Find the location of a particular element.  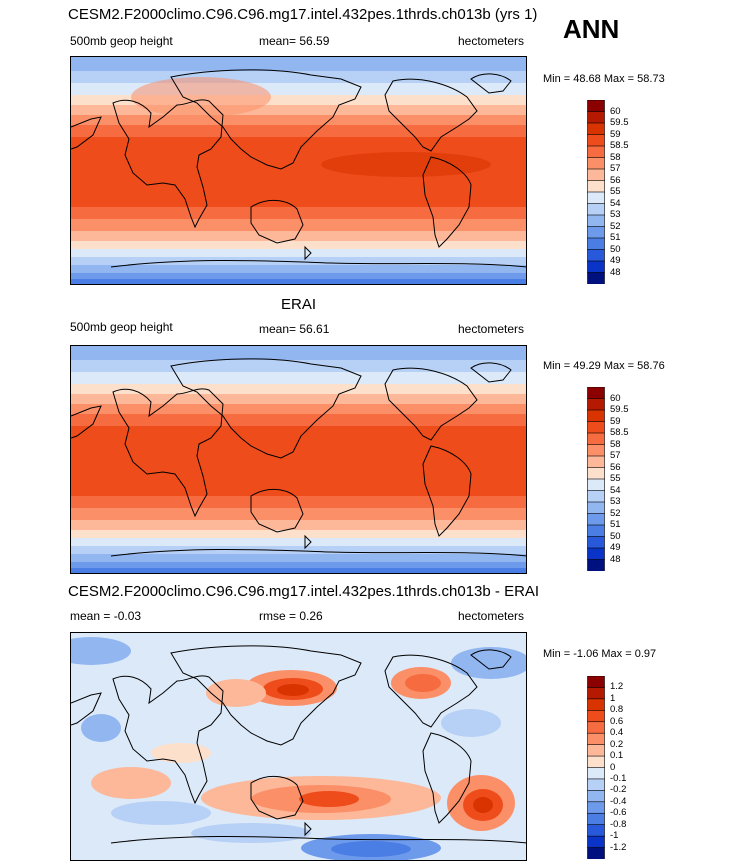

panel2-variable-label: 500mb geop height is located at coordinates (121, 327).